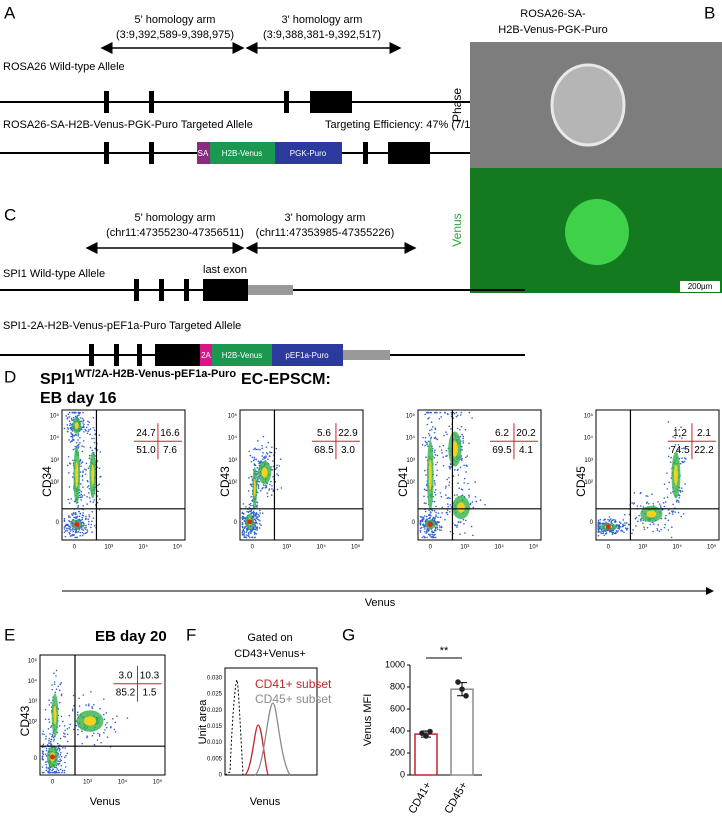 The width and height of the screenshot is (722, 829). What do you see at coordinates (397, 752) in the screenshot?
I see `y-tick-label: 200` at bounding box center [397, 752].